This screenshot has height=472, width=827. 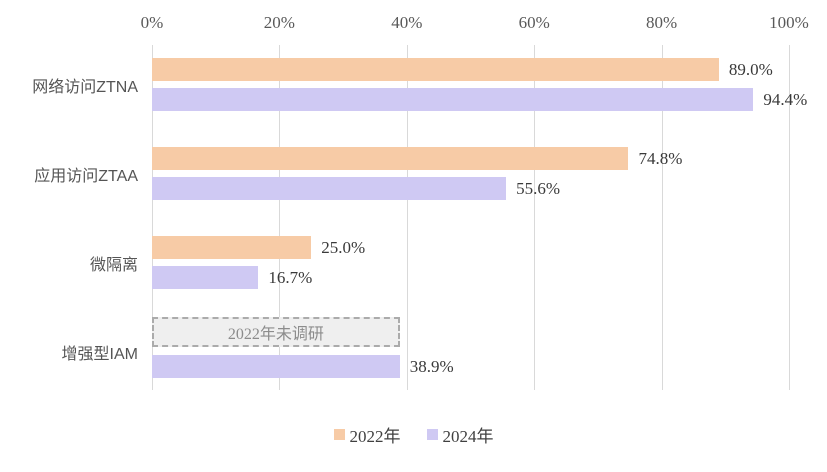 What do you see at coordinates (431, 366) in the screenshot?
I see `value-label: 38.9%` at bounding box center [431, 366].